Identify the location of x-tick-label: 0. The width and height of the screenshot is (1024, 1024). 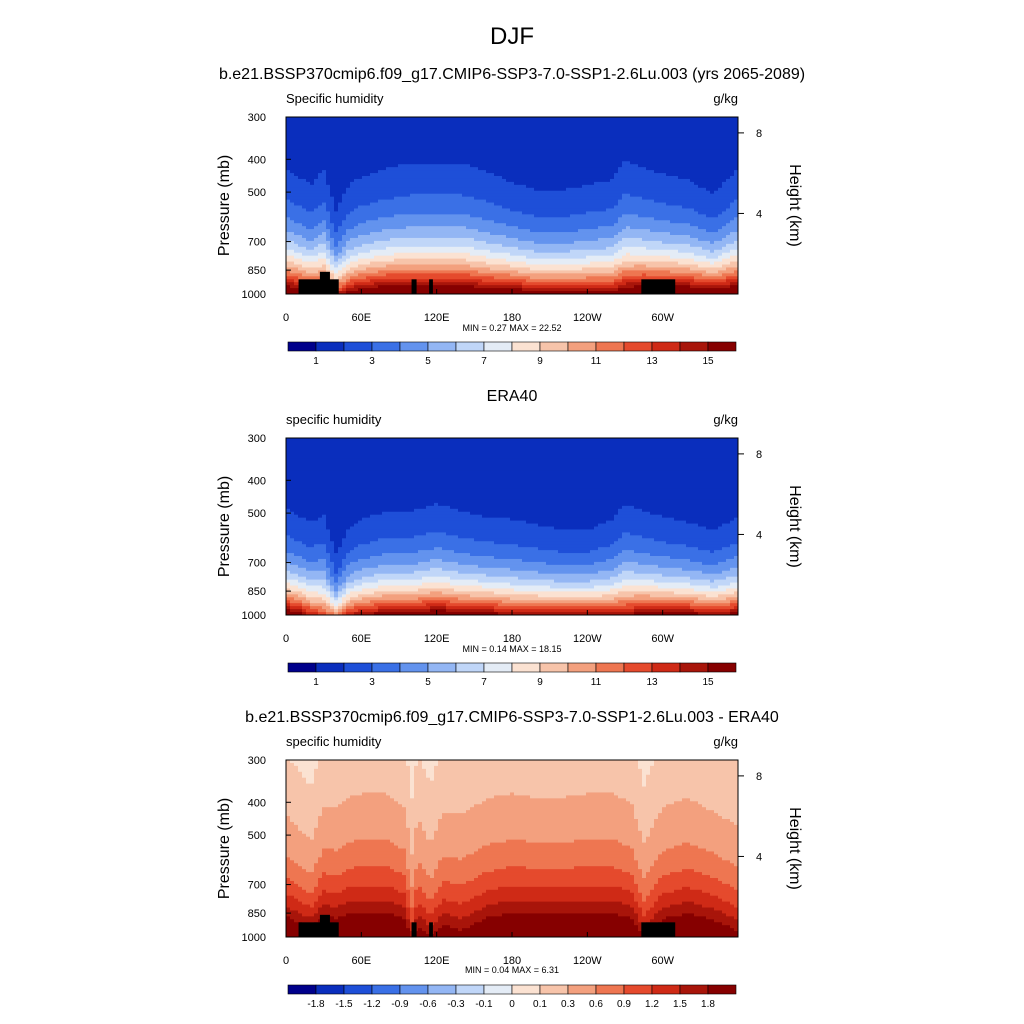
(286, 318).